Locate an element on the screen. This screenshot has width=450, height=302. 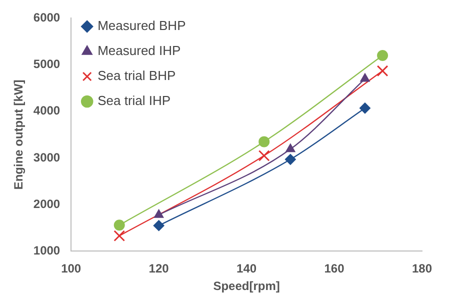
y-tick-label: 1000 is located at coordinates (46, 251).